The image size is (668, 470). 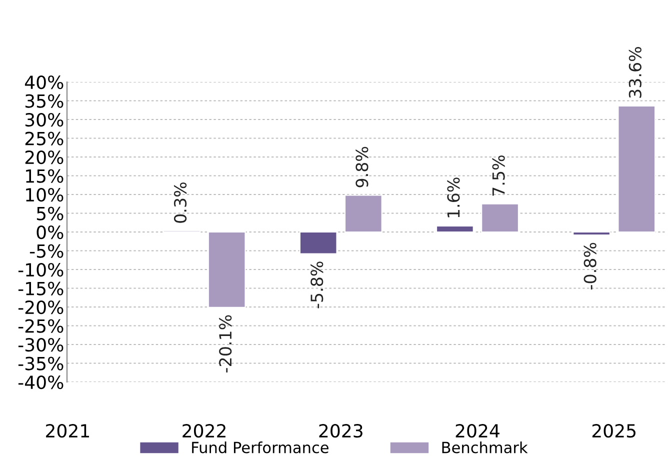 I want to click on data-label: -5.8%, so click(x=317, y=285).